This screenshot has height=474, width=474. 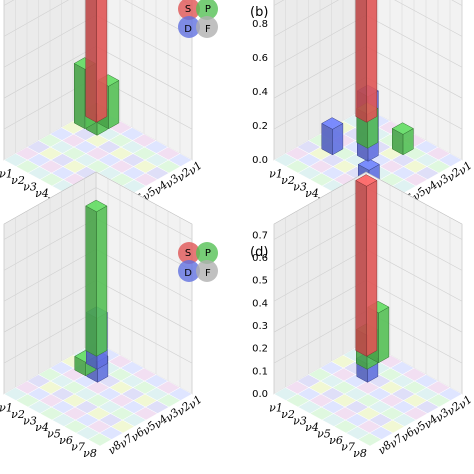 What do you see at coordinates (260, 281) in the screenshot?
I see `z-tick-label: 0.5` at bounding box center [260, 281].